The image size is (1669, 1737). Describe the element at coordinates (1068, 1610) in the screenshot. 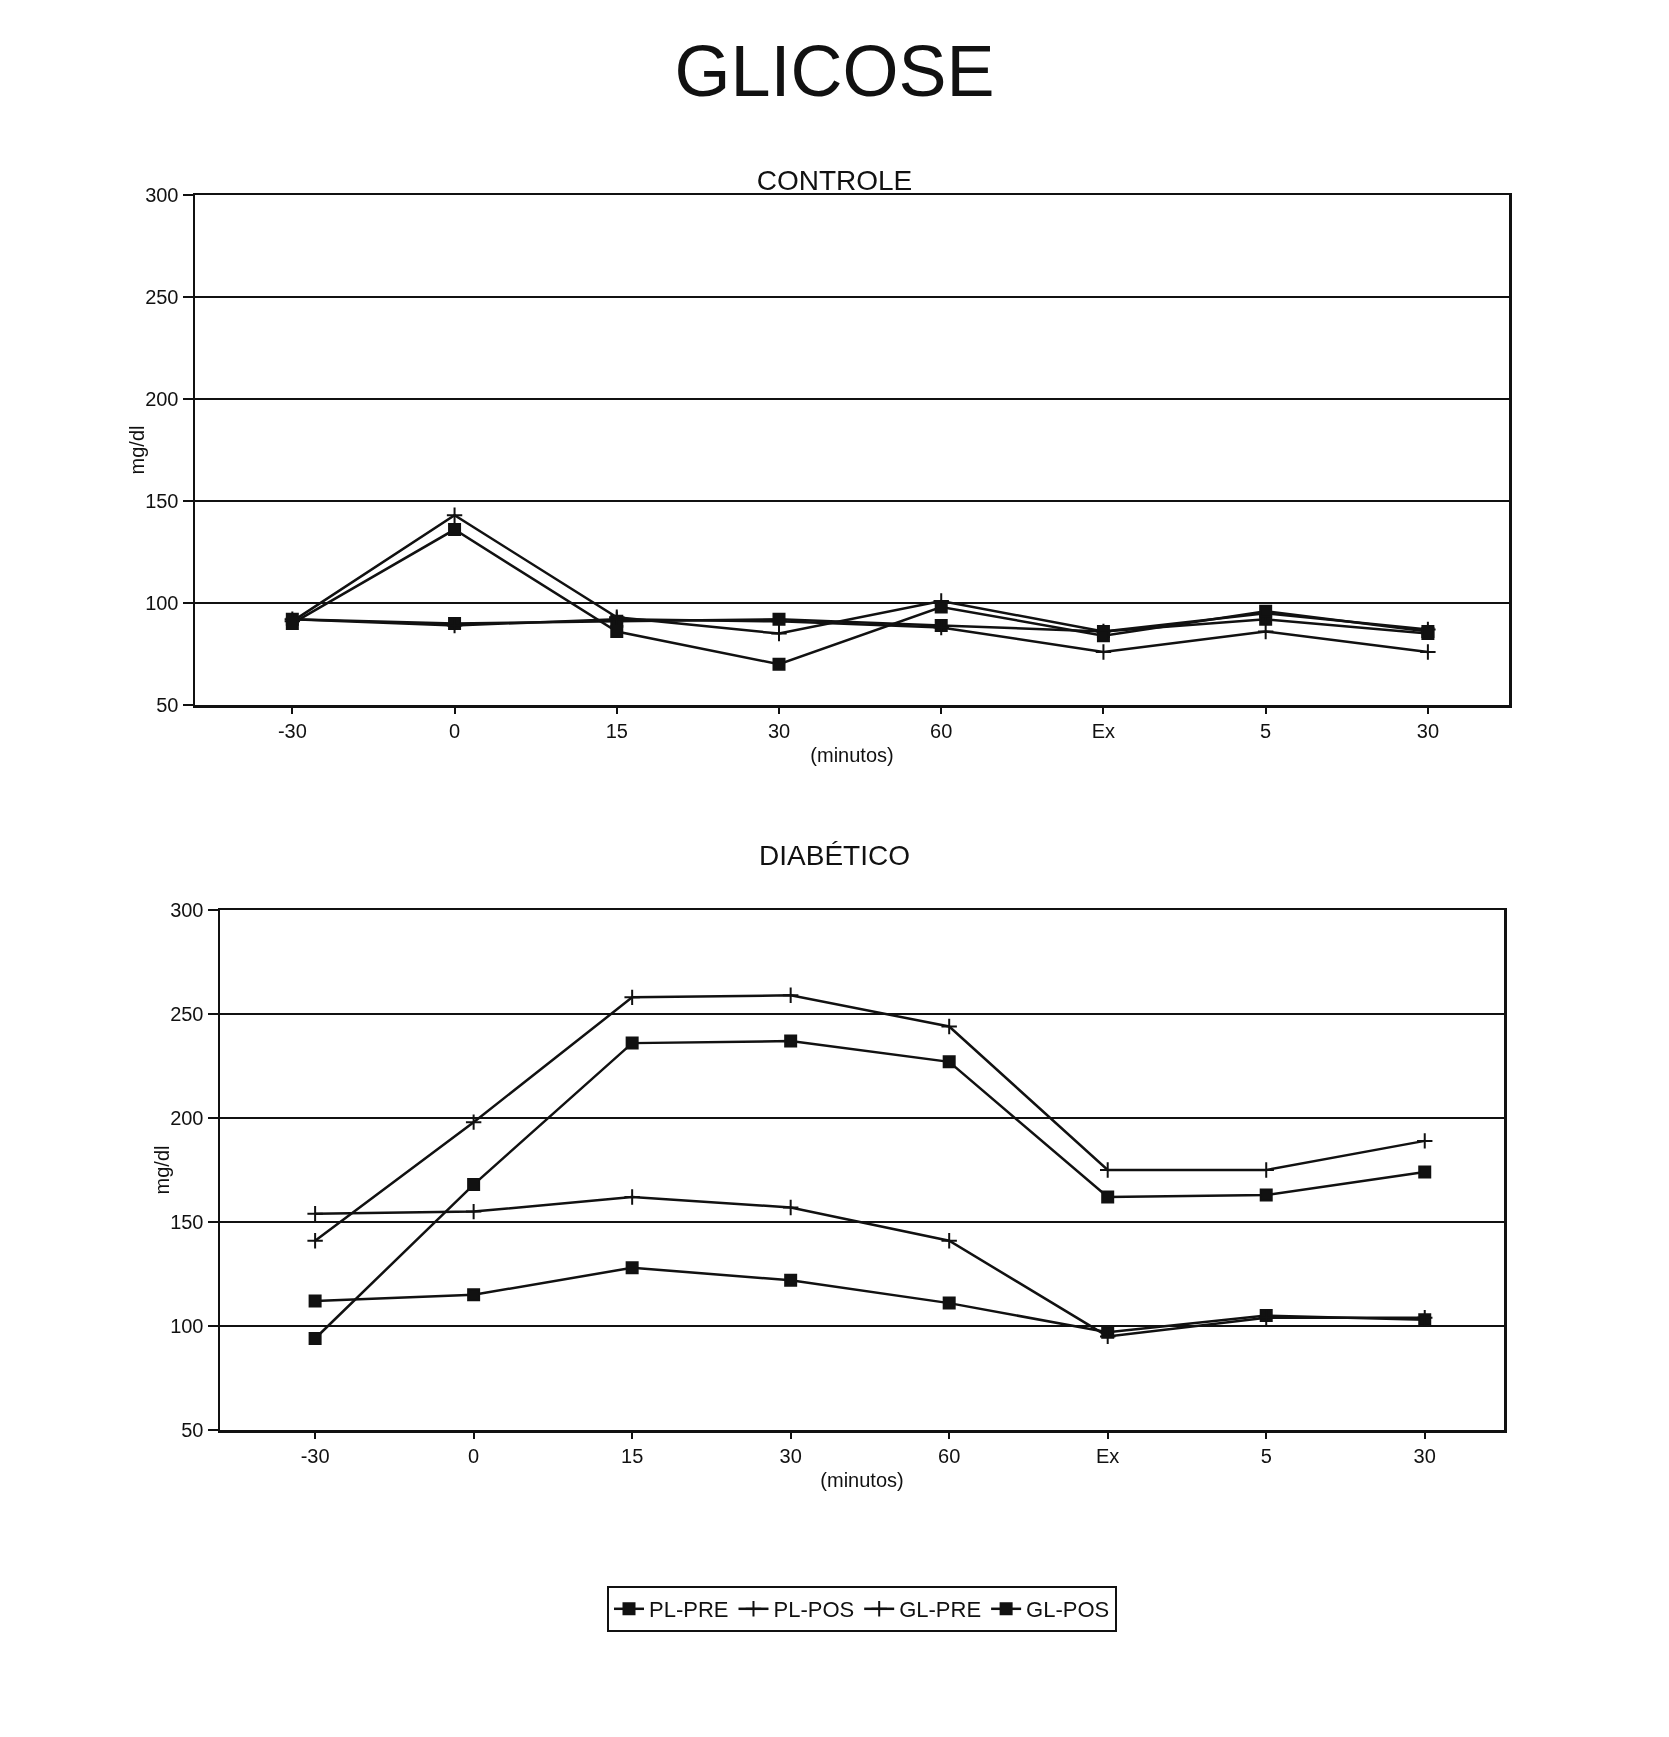

I see `legend-label: GL-POS` at that location.